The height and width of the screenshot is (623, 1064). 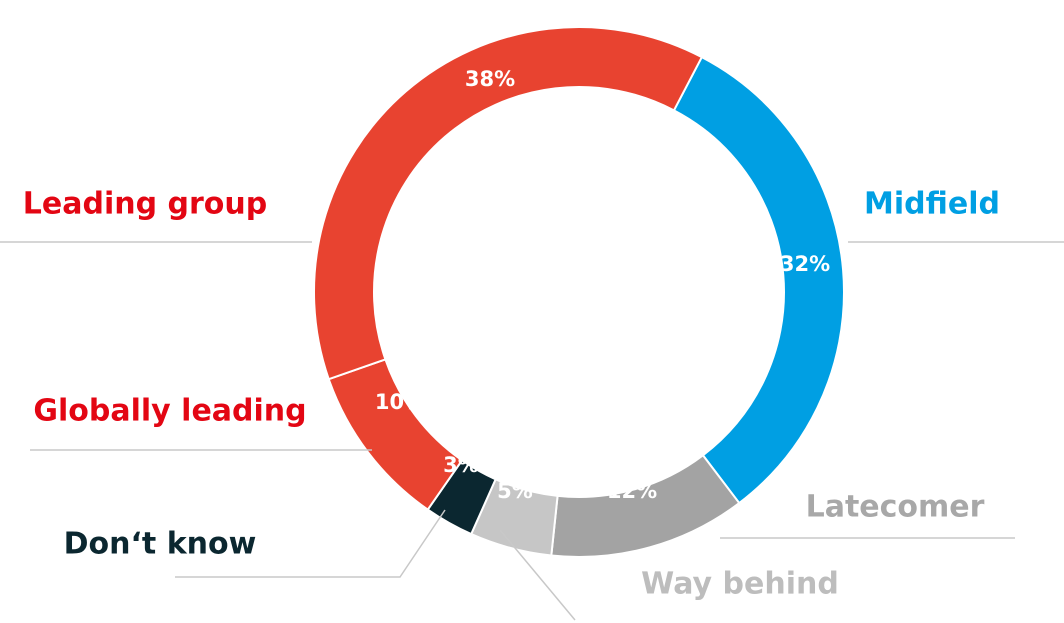 What do you see at coordinates (895, 507) in the screenshot?
I see `category-label: Latecomer` at bounding box center [895, 507].